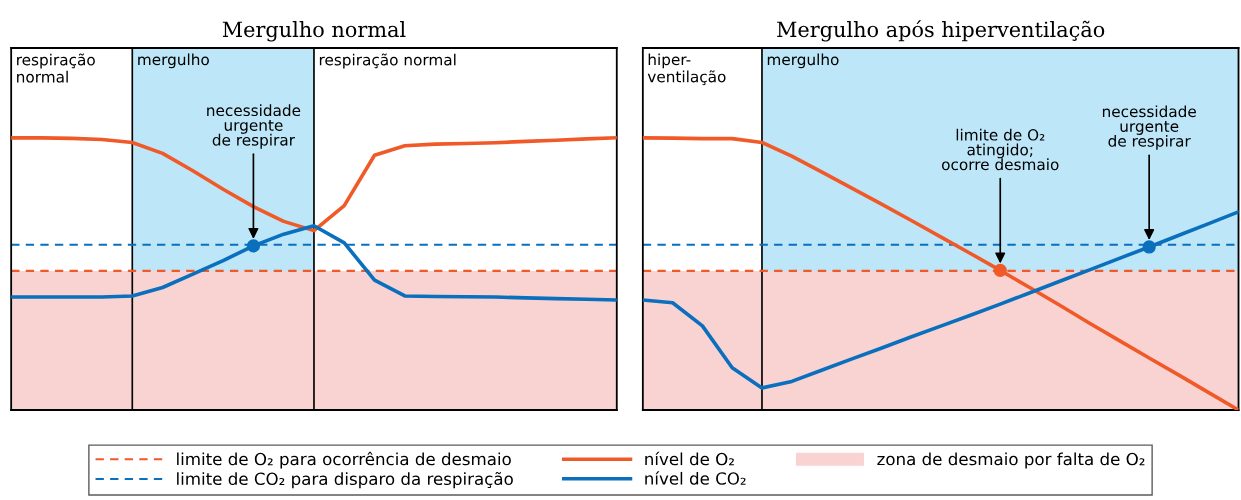  I want to click on annotation: limite de O₂ atingido; ocorre desmaio, so click(1000, 149).